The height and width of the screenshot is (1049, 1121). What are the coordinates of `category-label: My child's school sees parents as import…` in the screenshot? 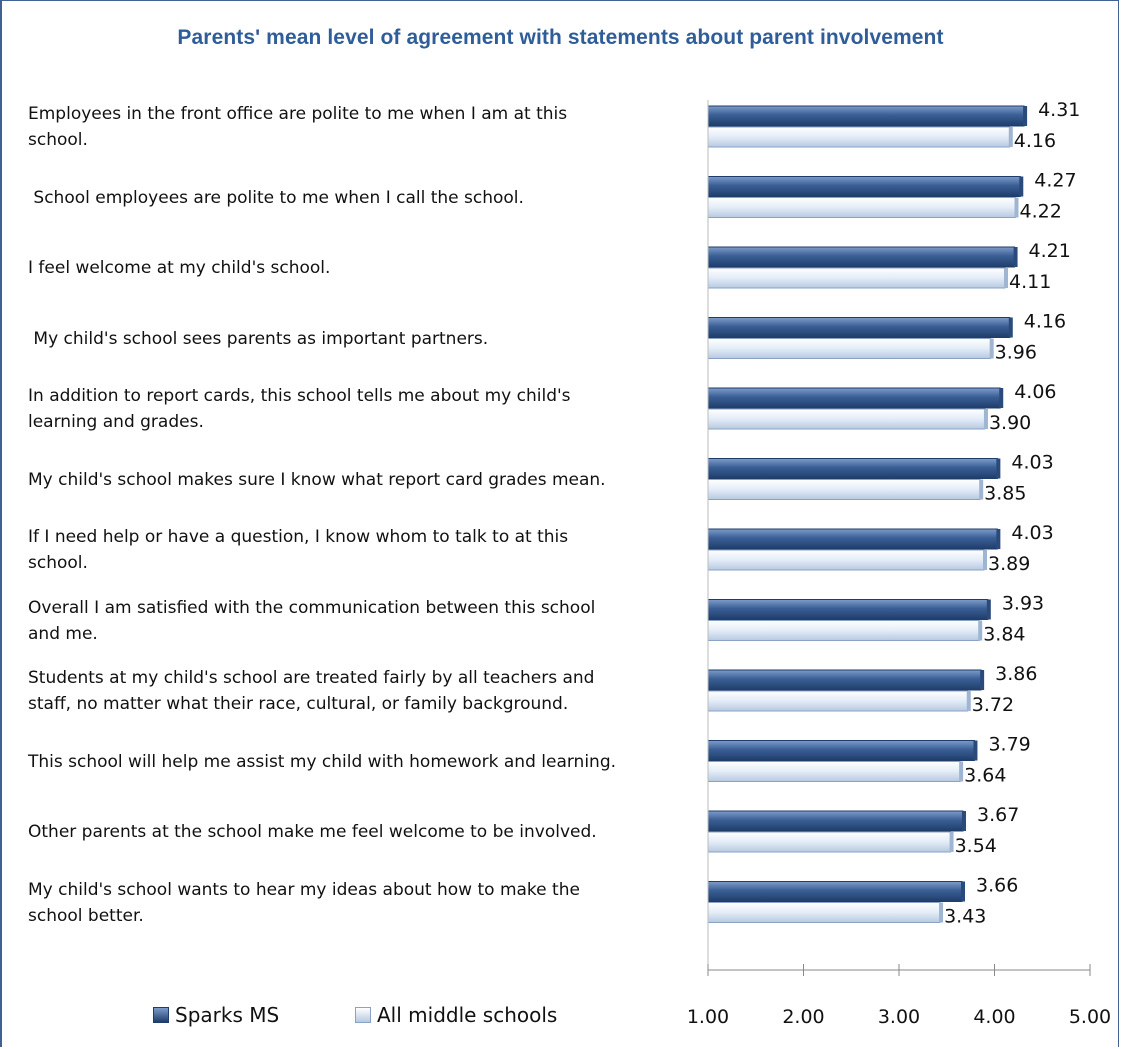 It's located at (368, 339).